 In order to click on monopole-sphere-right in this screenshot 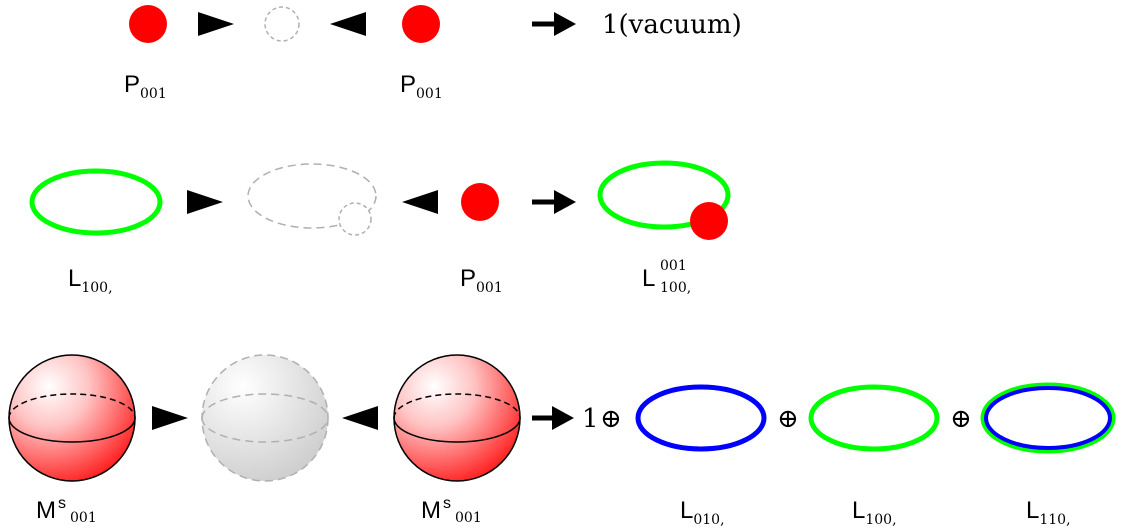, I will do `click(457, 418)`.